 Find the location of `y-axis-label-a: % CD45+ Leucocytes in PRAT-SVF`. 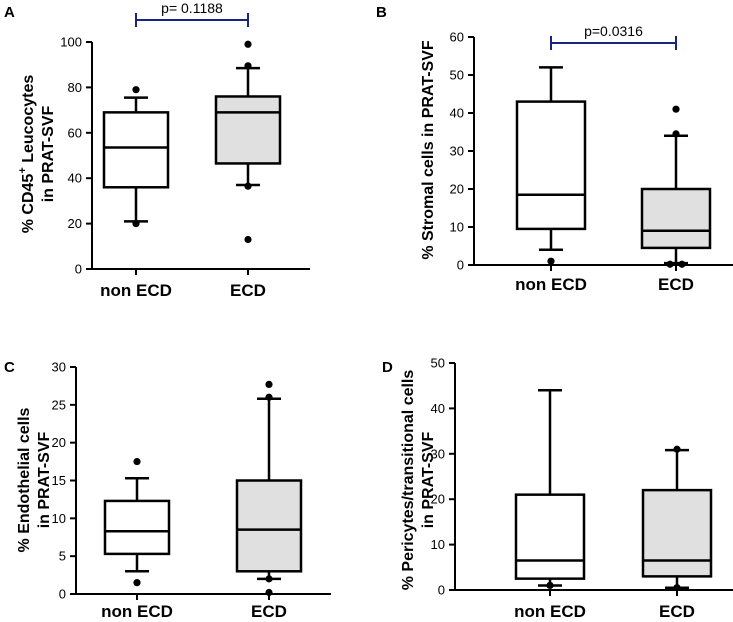

y-axis-label-a: % CD45+ Leucocytes in PRAT-SVF is located at coordinates (37, 154).